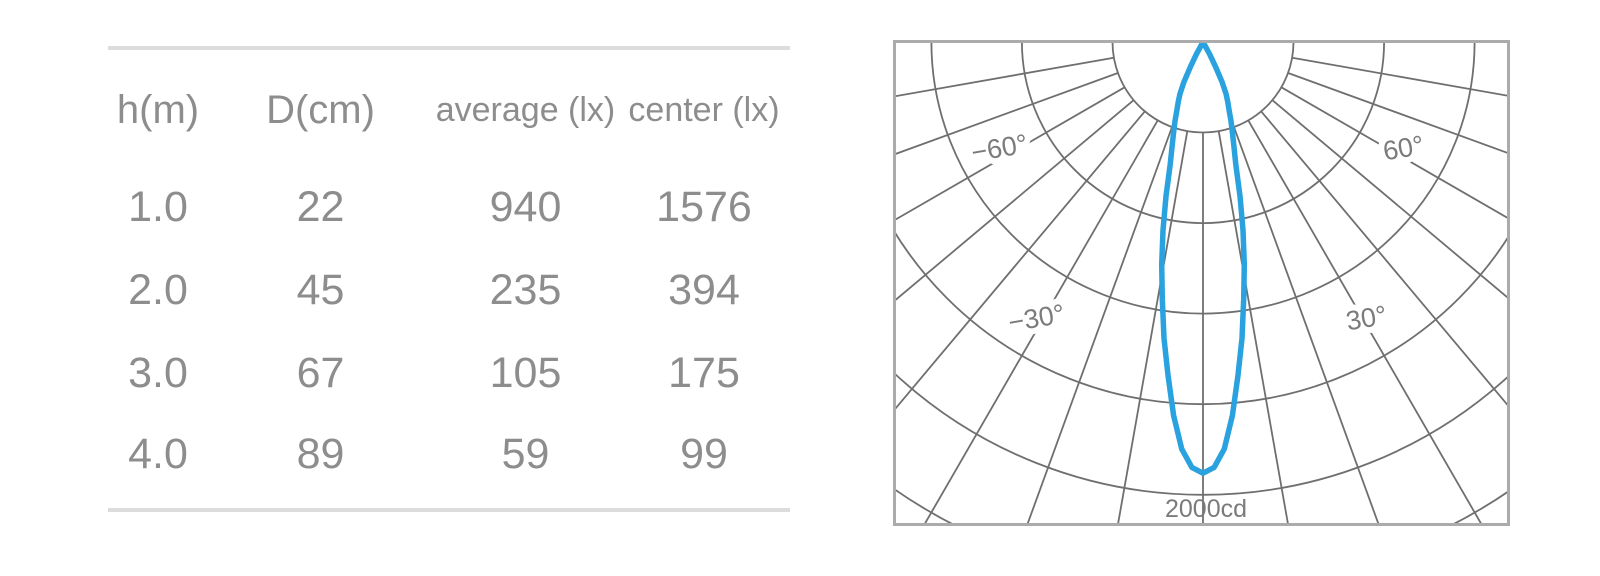  What do you see at coordinates (320, 454) in the screenshot?
I see `table-cell: 89` at bounding box center [320, 454].